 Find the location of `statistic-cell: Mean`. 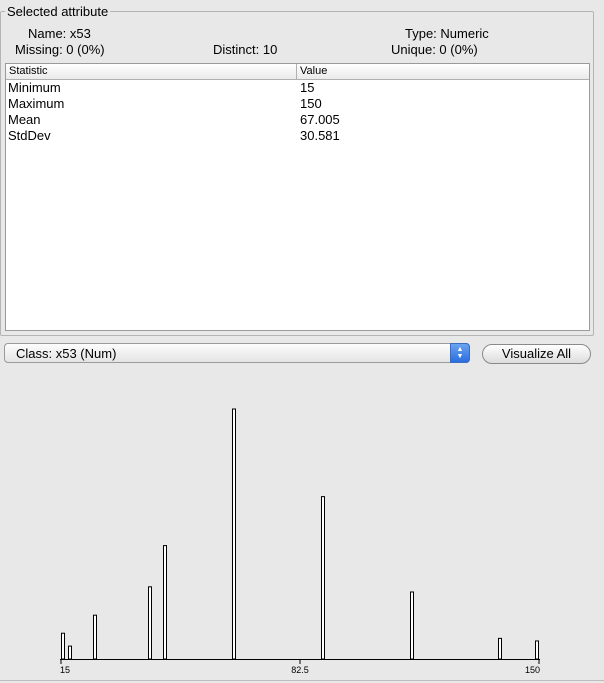

statistic-cell: Mean is located at coordinates (24, 119).